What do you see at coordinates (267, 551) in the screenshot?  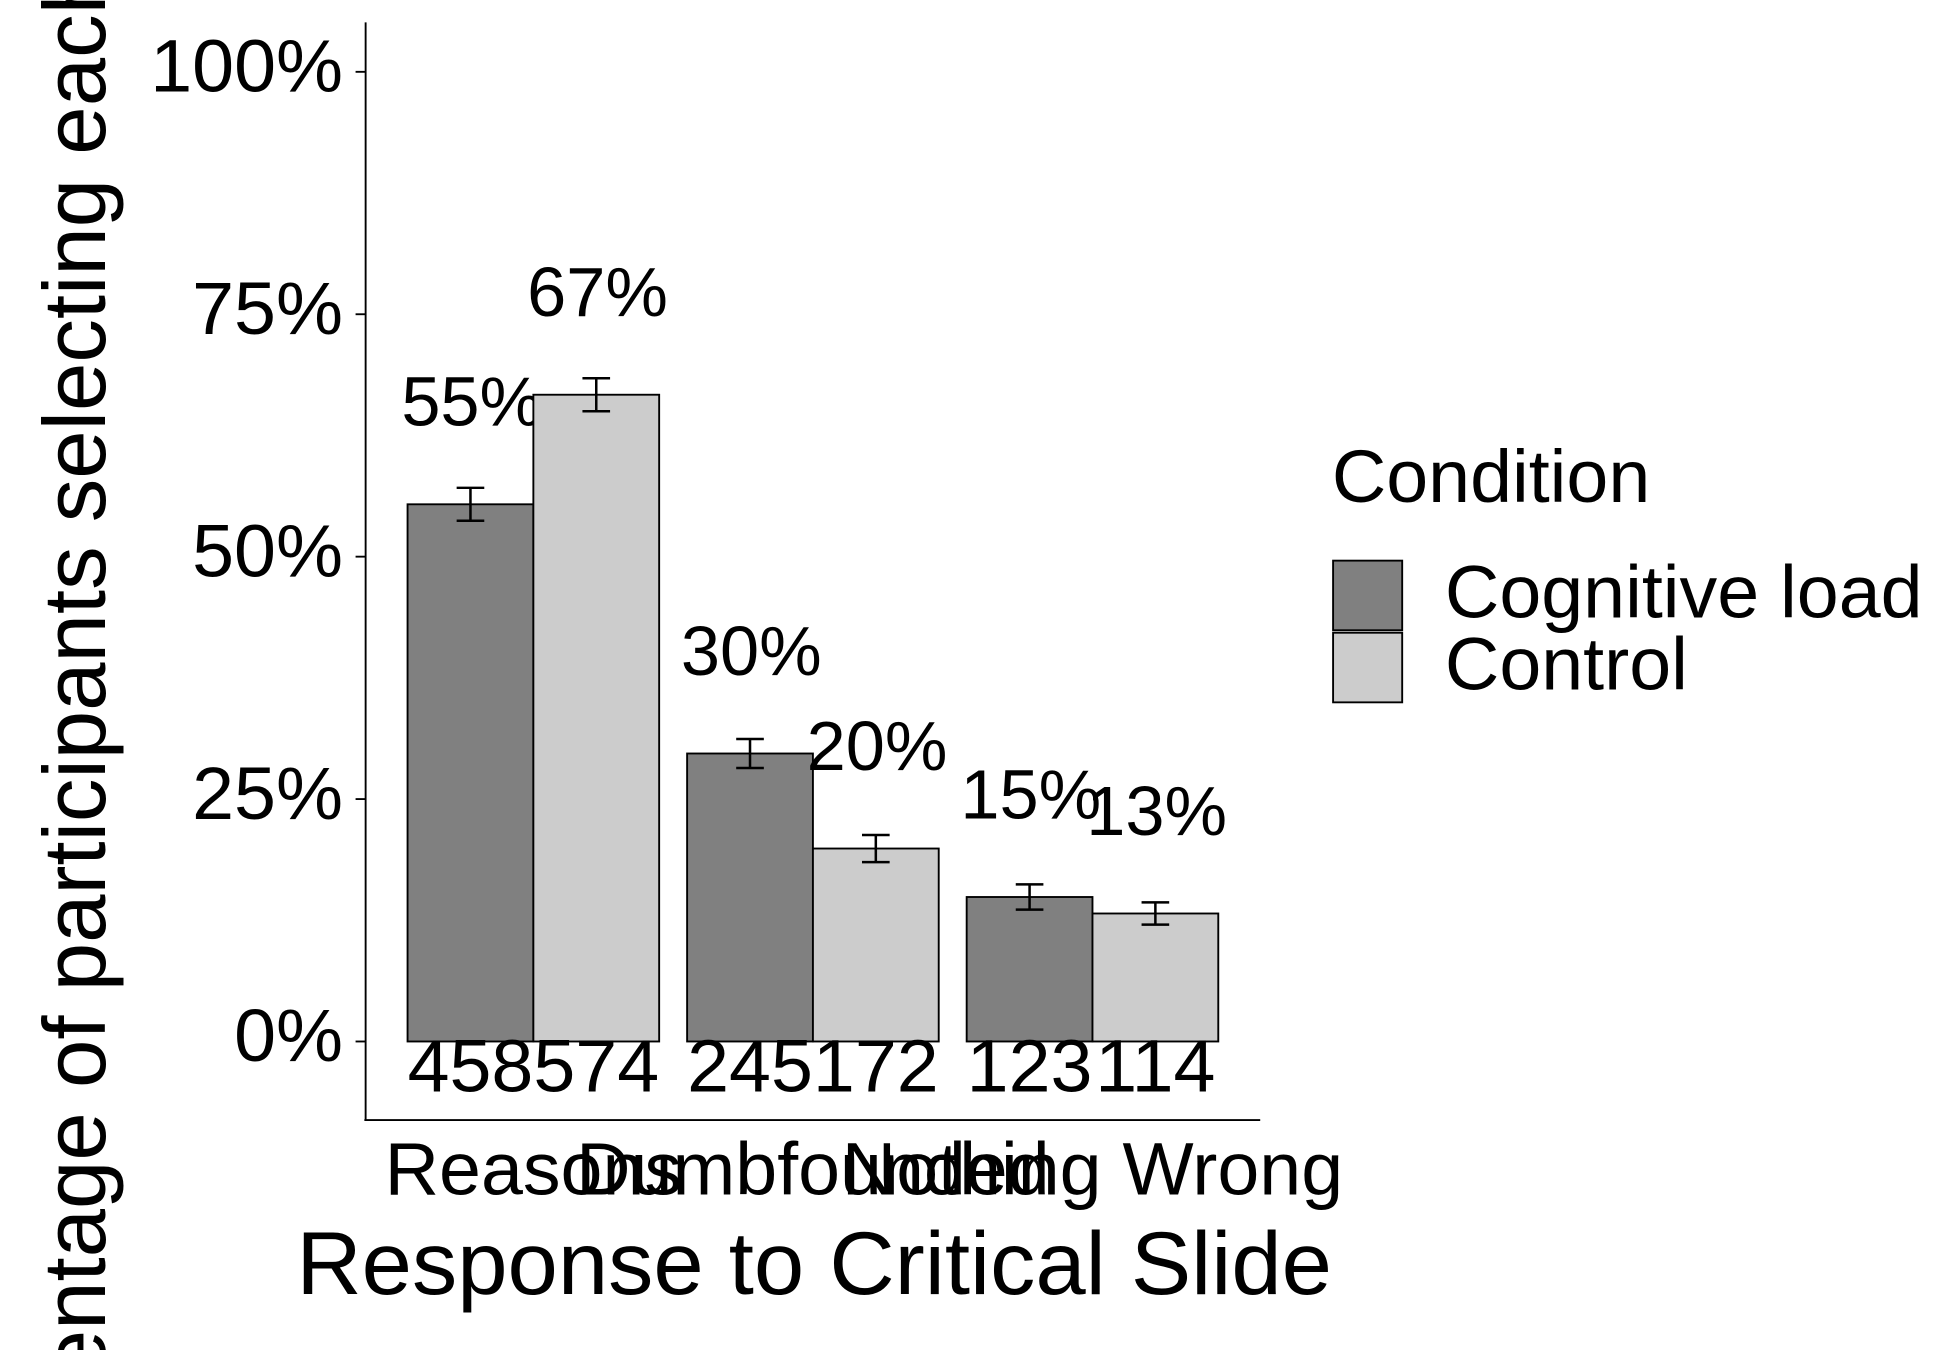 I see `y-tick-label: 50%` at bounding box center [267, 551].